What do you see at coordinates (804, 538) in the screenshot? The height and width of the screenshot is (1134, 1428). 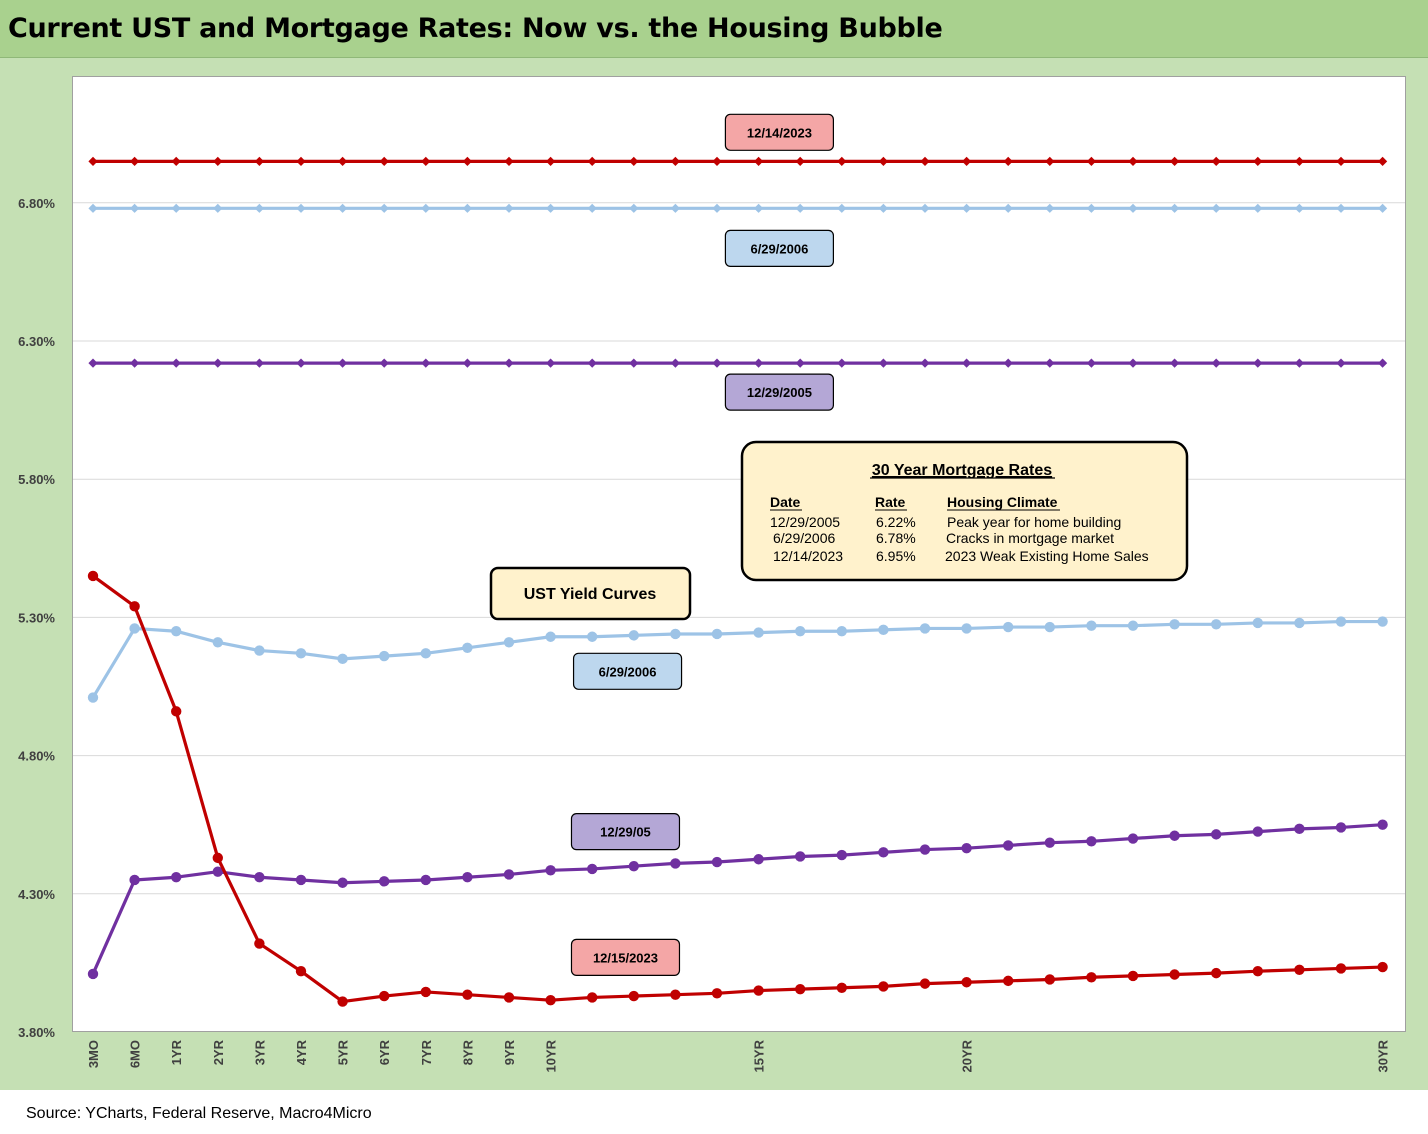 I see `row-2-date: 6/29/2006` at bounding box center [804, 538].